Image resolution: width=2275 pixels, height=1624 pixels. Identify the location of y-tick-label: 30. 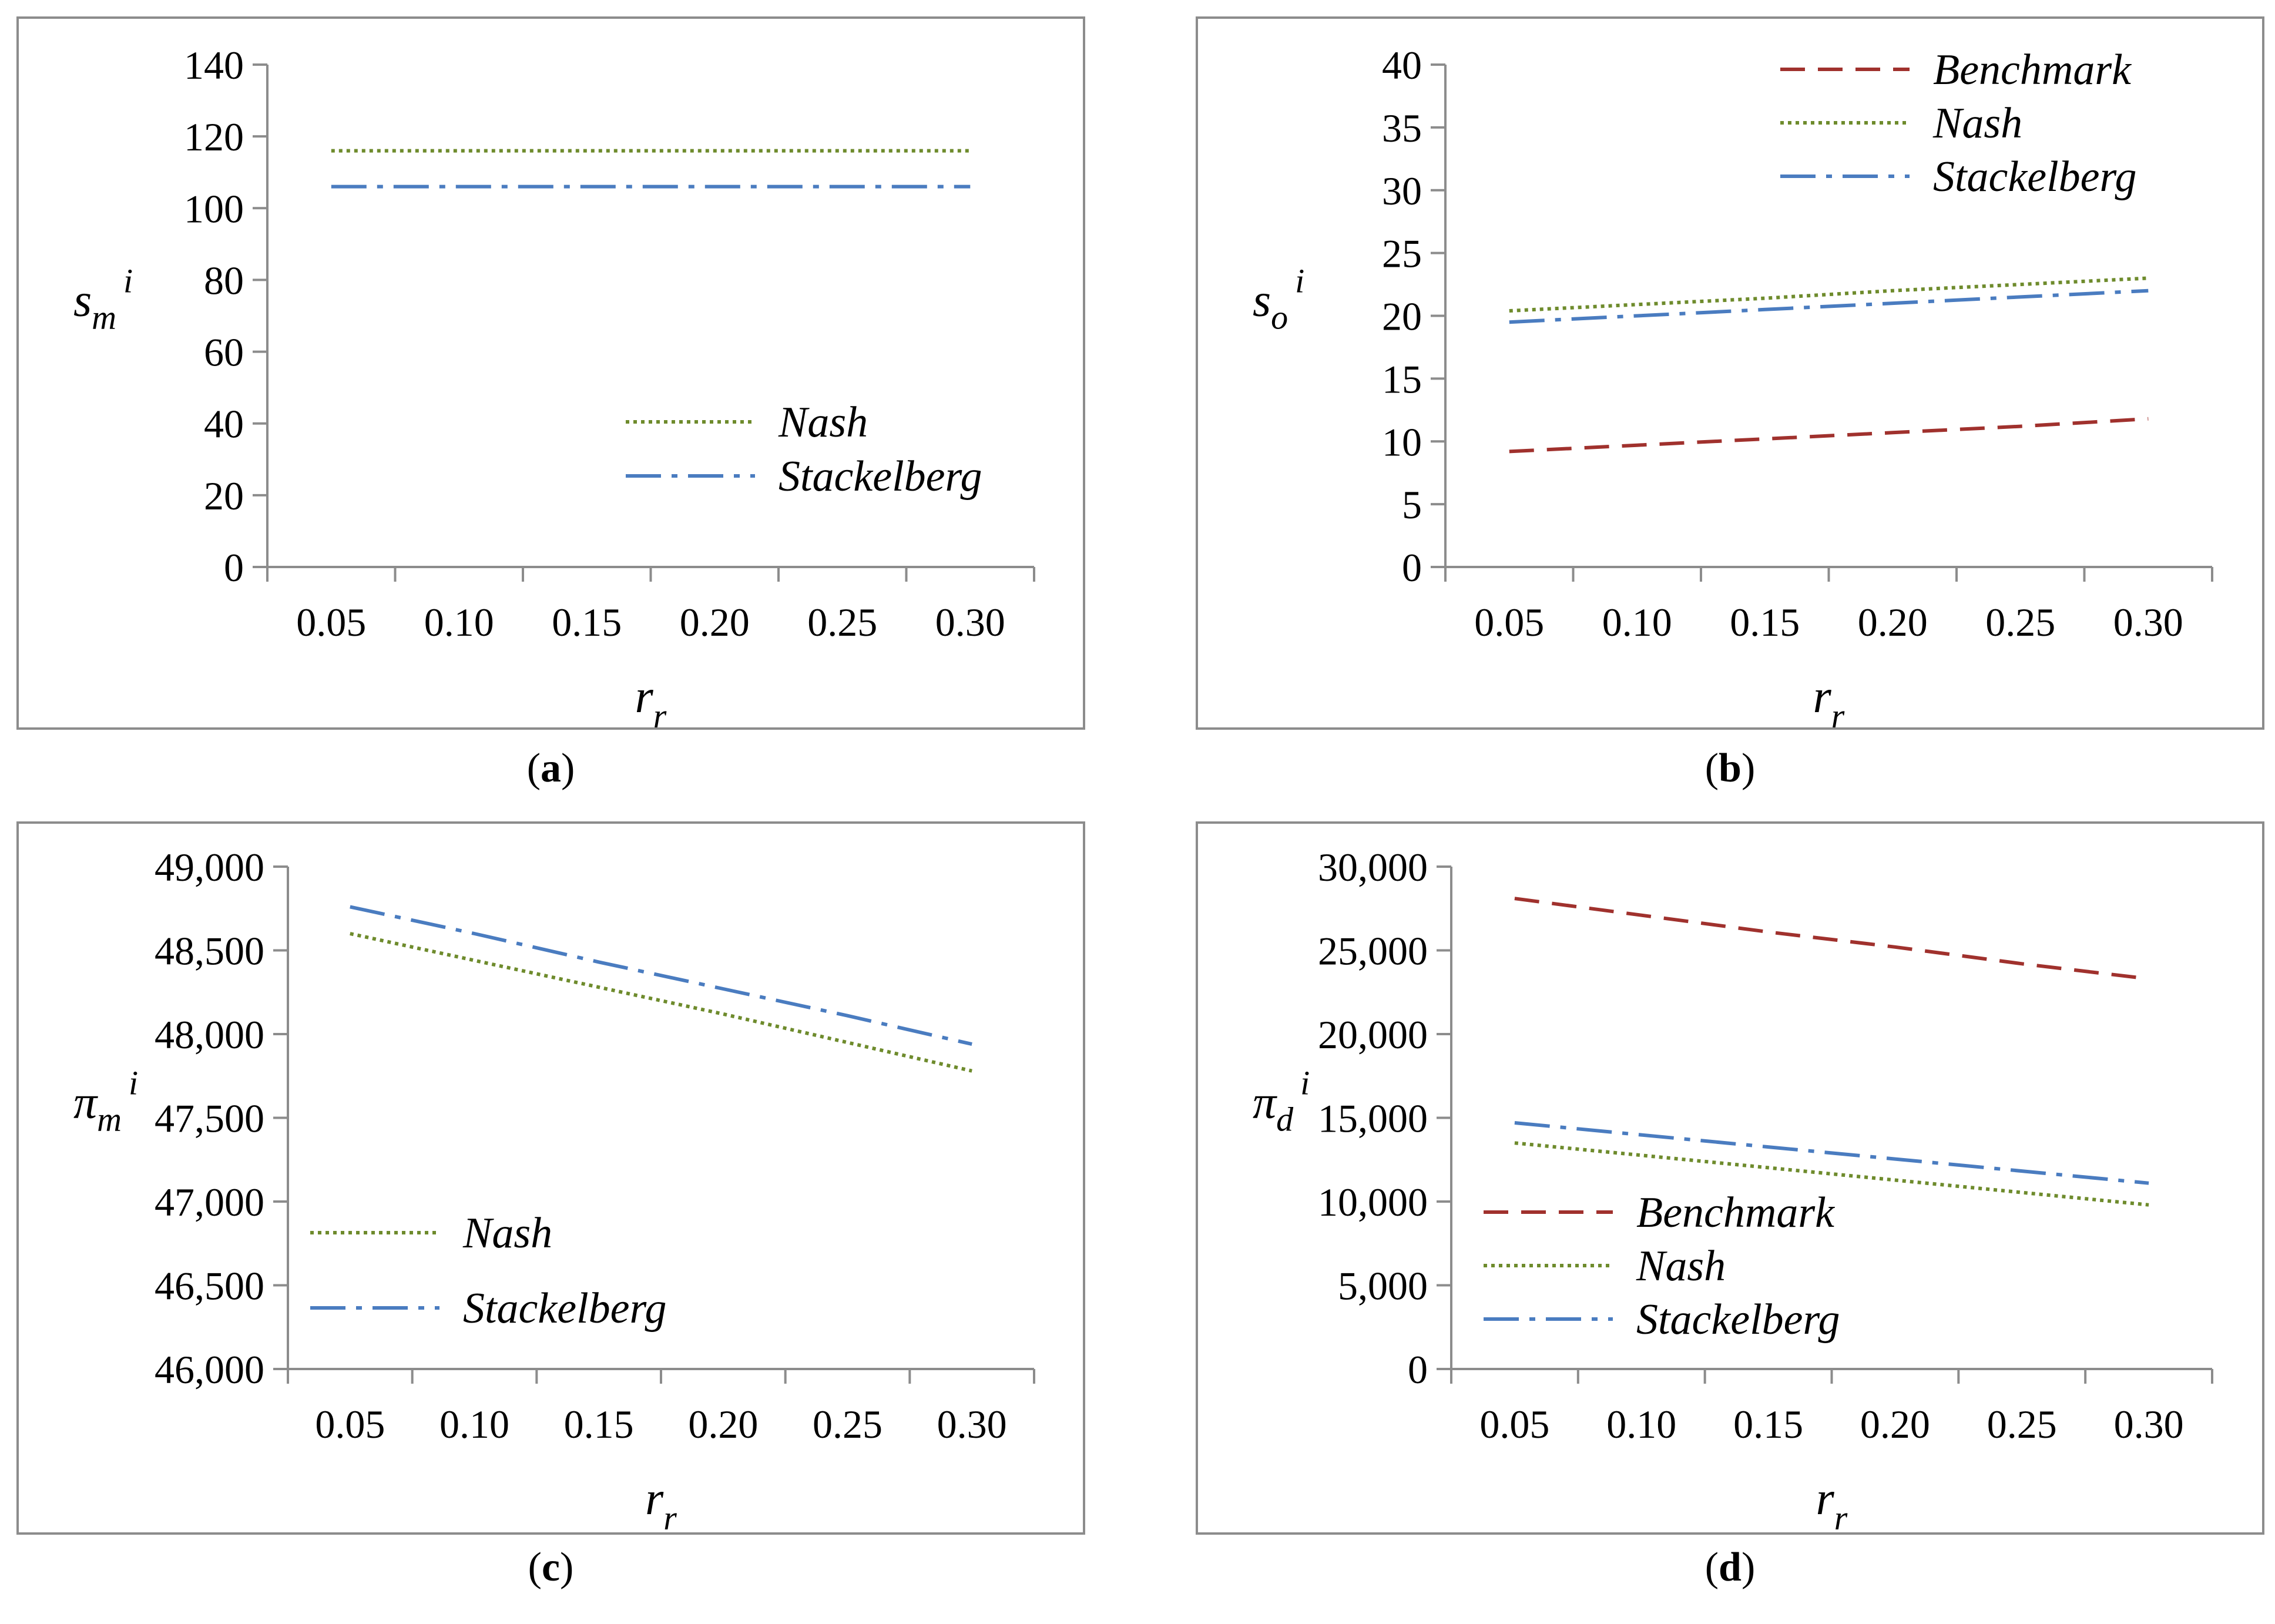
(1402, 191).